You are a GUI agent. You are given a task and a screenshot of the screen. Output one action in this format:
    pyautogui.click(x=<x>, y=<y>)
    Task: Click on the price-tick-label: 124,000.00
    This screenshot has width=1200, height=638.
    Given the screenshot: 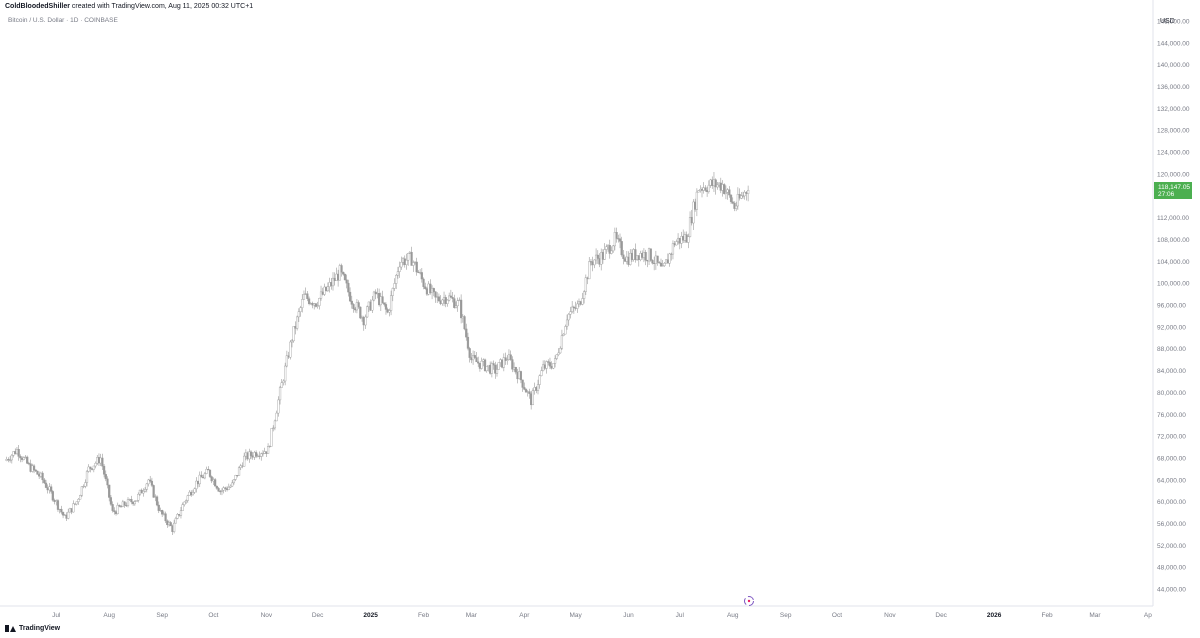 What is the action you would take?
    pyautogui.click(x=1173, y=153)
    